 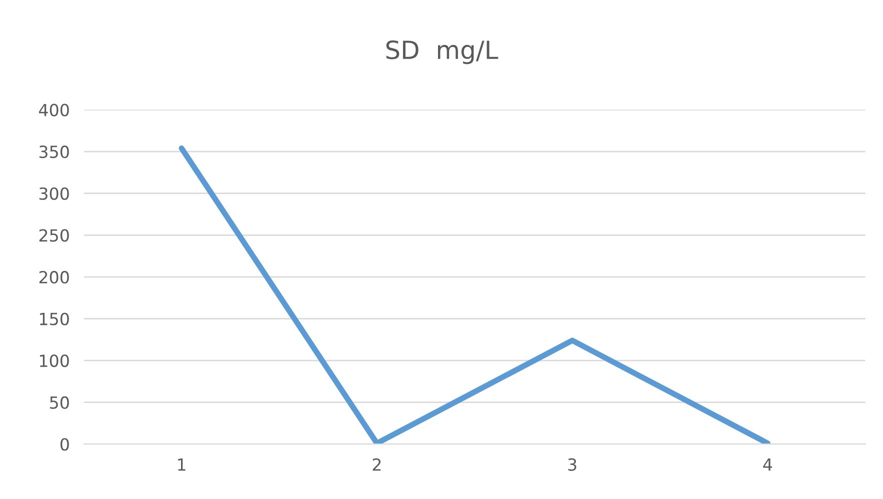 I want to click on y-tick-label: 0, so click(x=64, y=444).